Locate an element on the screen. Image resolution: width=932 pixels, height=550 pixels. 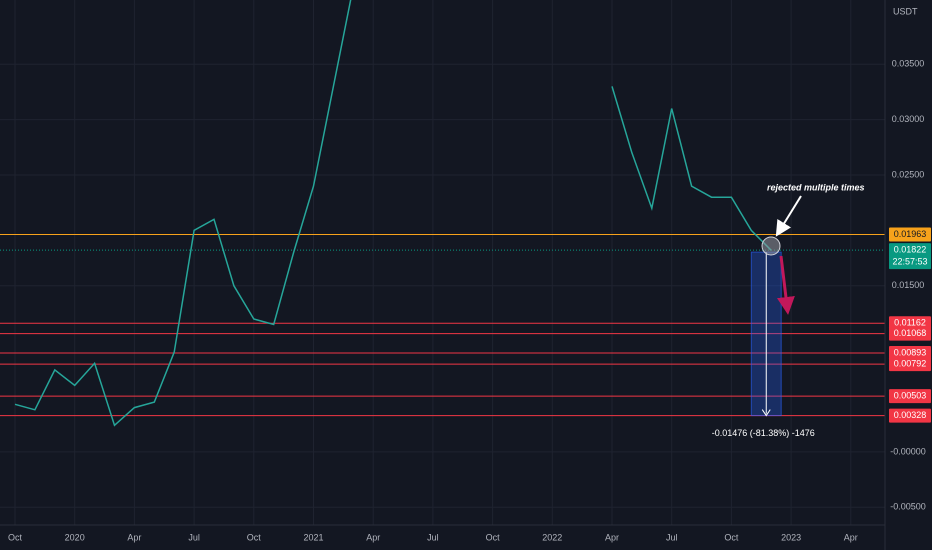
y-tick-label: -0.00500 is located at coordinates (908, 507).